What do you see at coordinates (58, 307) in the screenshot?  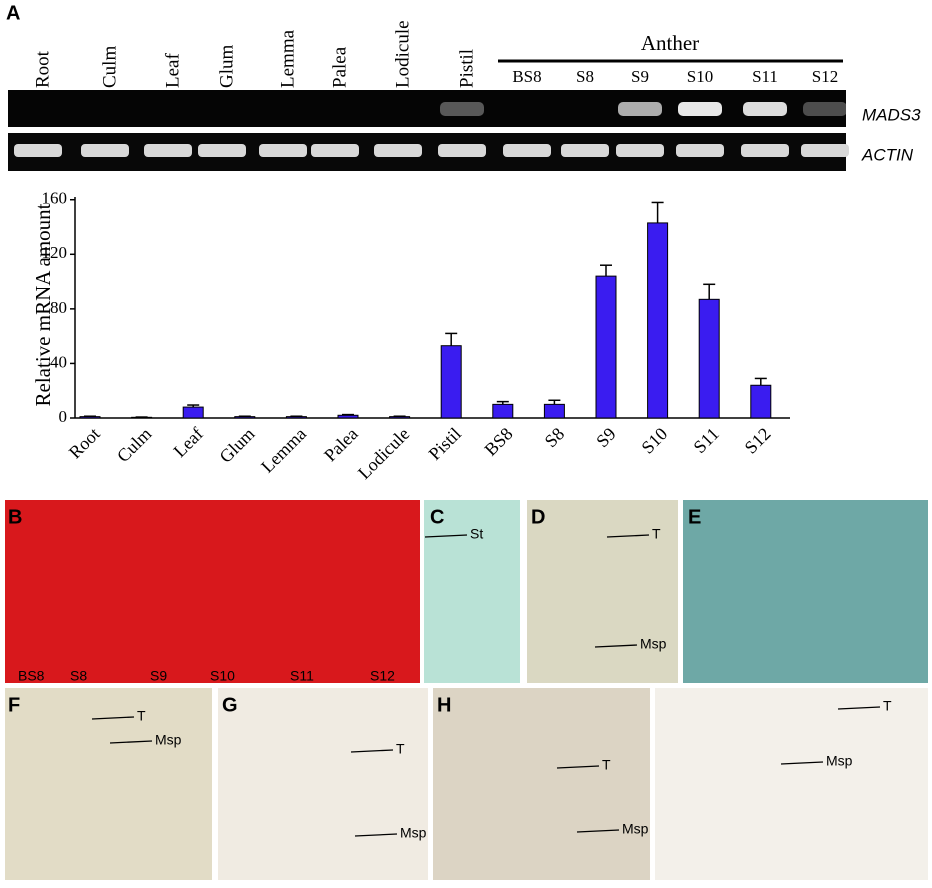 I see `y-tick-label: 80` at bounding box center [58, 307].